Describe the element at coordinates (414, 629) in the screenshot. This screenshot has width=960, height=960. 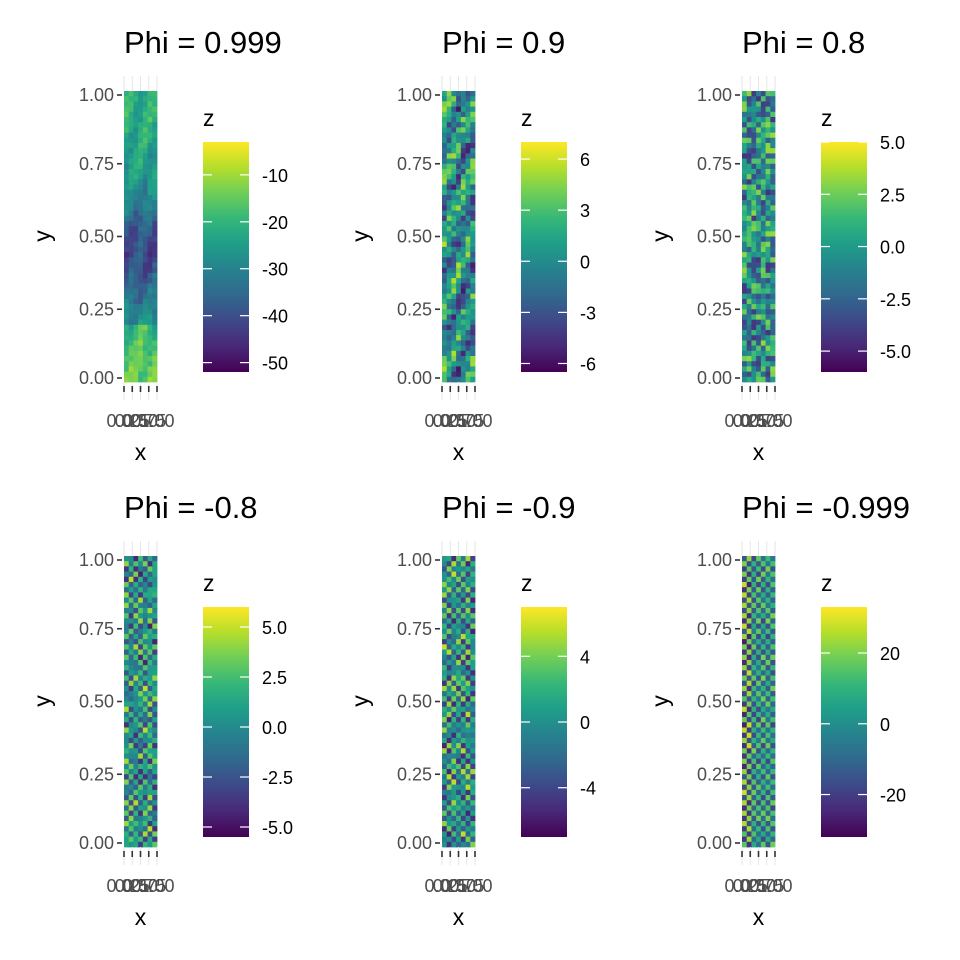
I see `y-tick-label: 0.75` at that location.